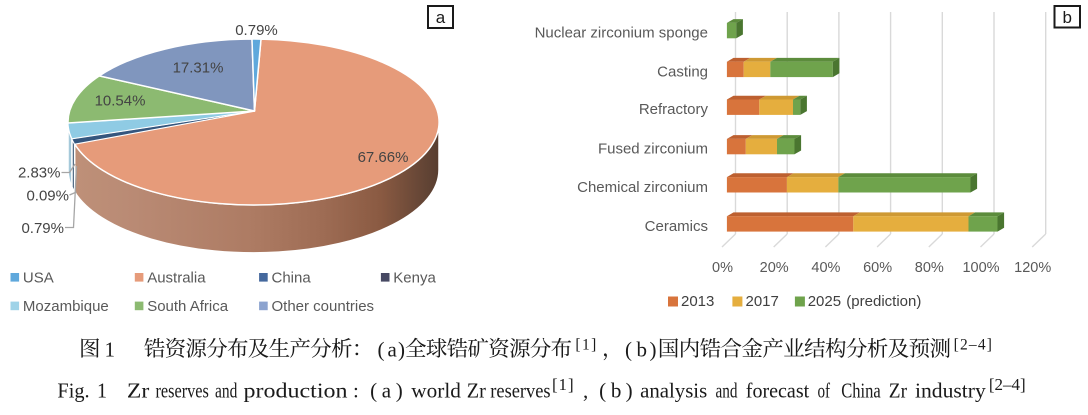  I want to click on svg-text: Refractory, so click(674, 109).